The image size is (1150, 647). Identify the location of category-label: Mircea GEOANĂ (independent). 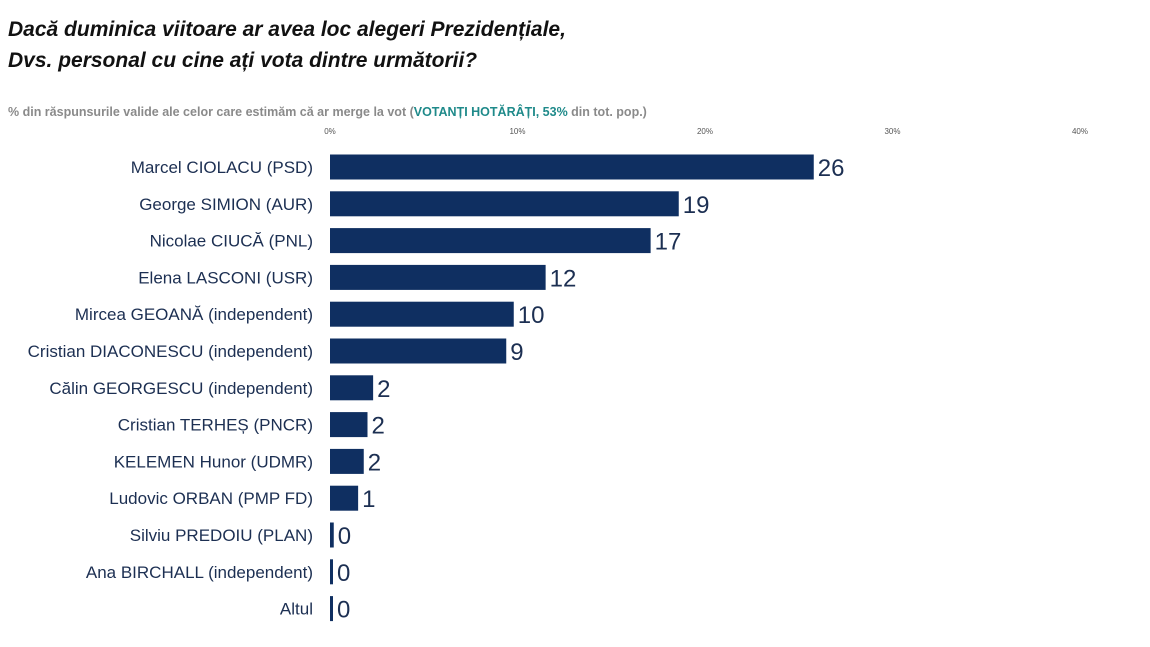
(194, 314).